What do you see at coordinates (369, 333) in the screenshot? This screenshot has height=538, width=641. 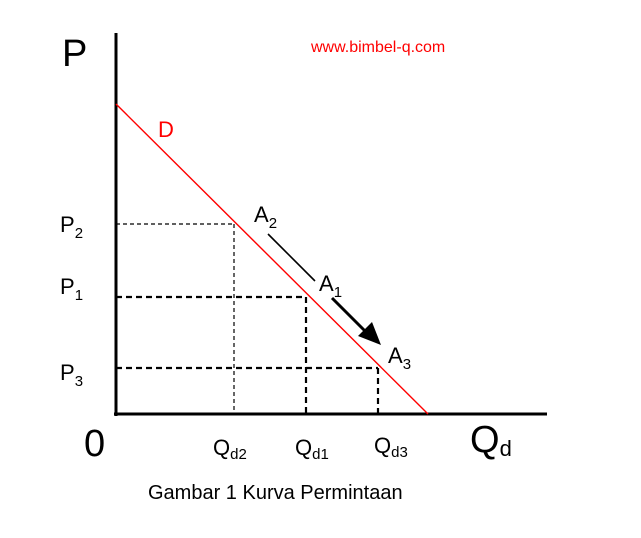 I see `arrow-head-icon` at bounding box center [369, 333].